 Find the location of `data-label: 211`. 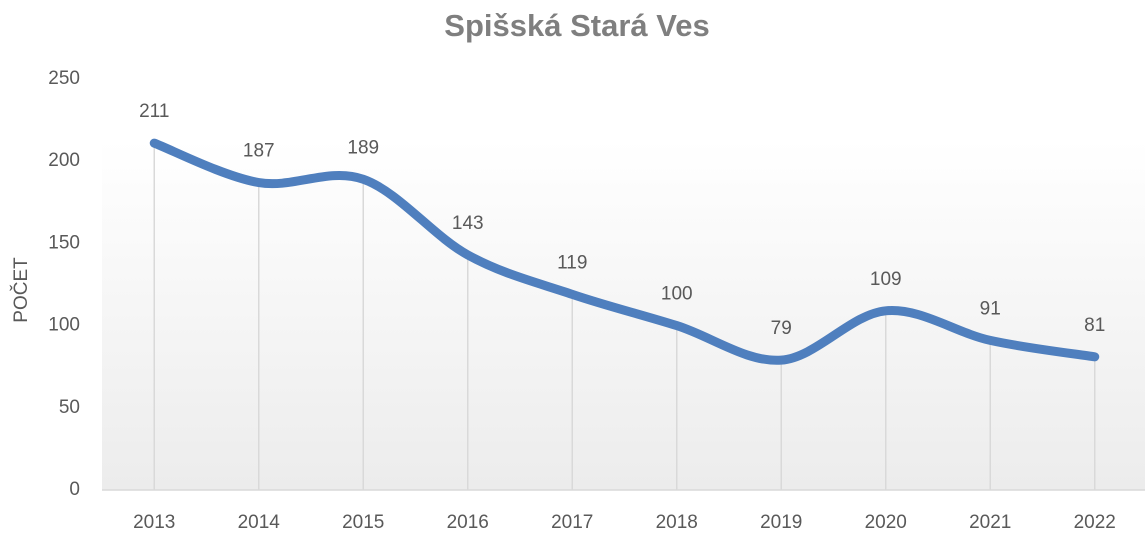

data-label: 211 is located at coordinates (154, 111).